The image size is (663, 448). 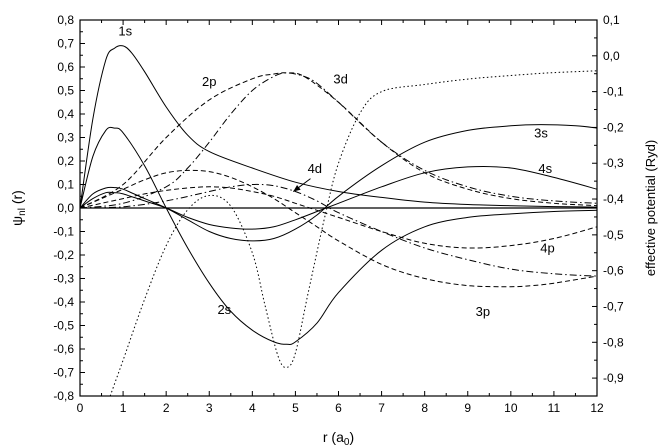 I want to click on x-axis-title-subscript: 0, so click(x=347, y=442).